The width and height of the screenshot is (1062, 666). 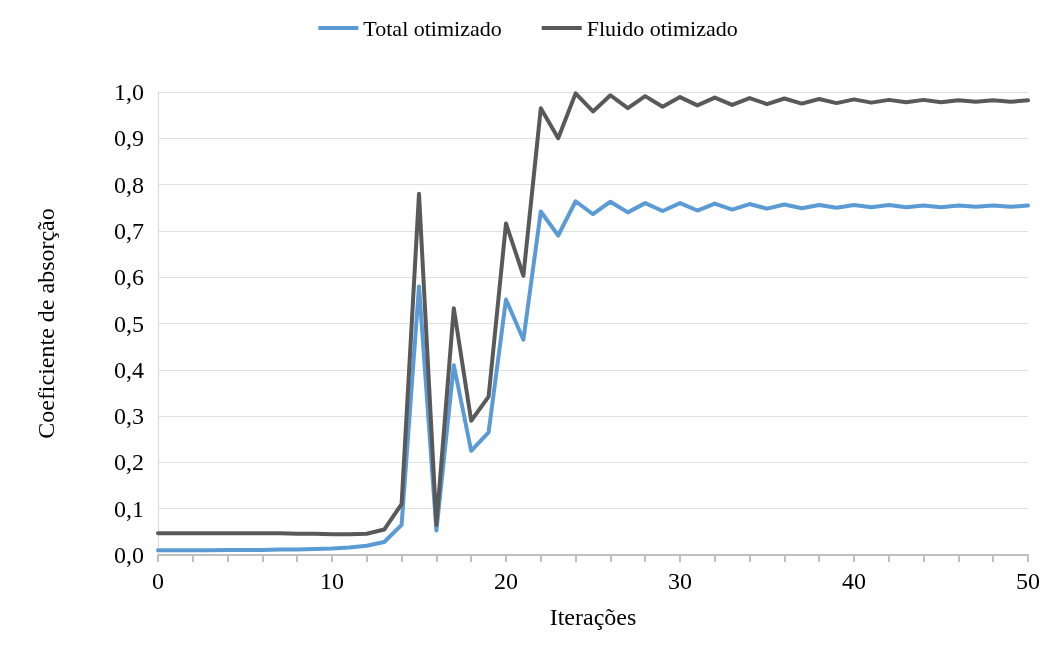 I want to click on x-tick-label: 50, so click(x=1028, y=581).